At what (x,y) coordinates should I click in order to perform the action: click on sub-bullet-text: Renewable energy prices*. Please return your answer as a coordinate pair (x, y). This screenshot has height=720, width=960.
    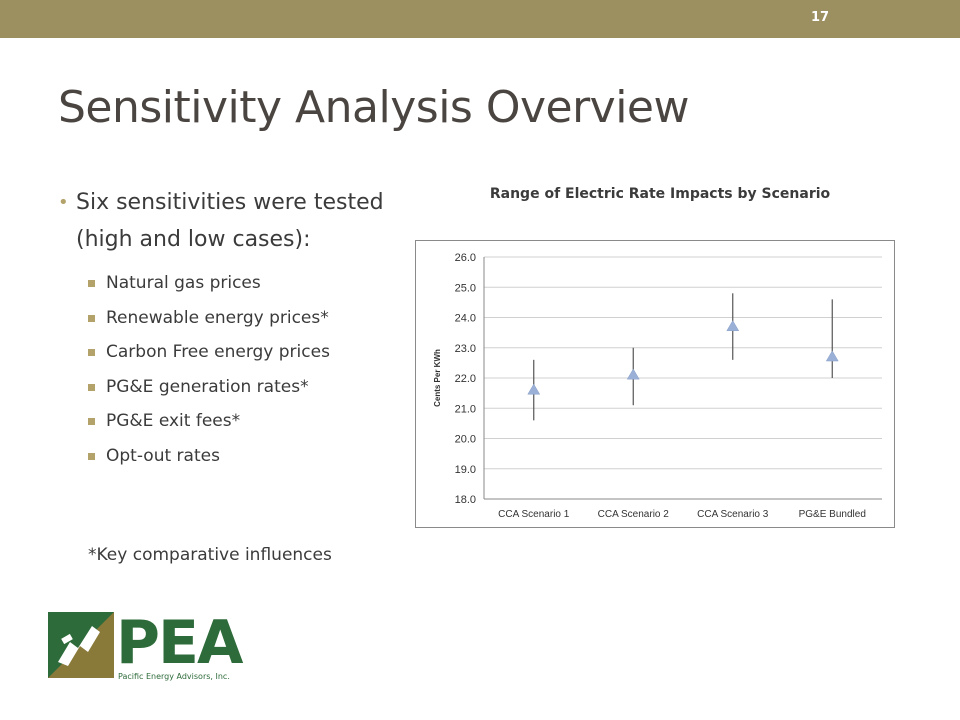
    Looking at the image, I should click on (217, 317).